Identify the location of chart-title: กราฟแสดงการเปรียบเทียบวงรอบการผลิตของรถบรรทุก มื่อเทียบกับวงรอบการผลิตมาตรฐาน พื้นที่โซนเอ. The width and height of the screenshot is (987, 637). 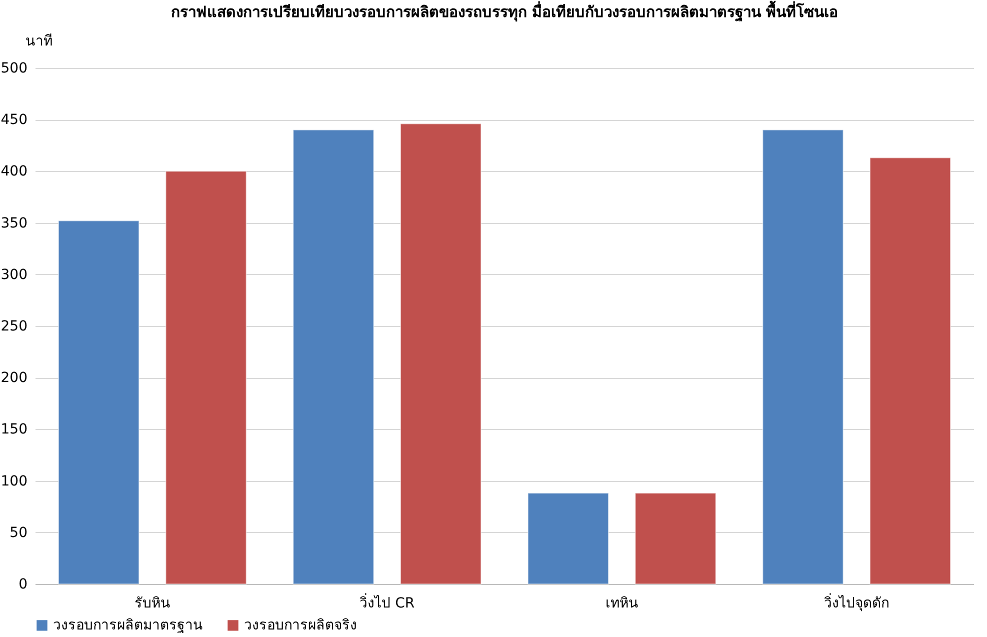
(504, 11).